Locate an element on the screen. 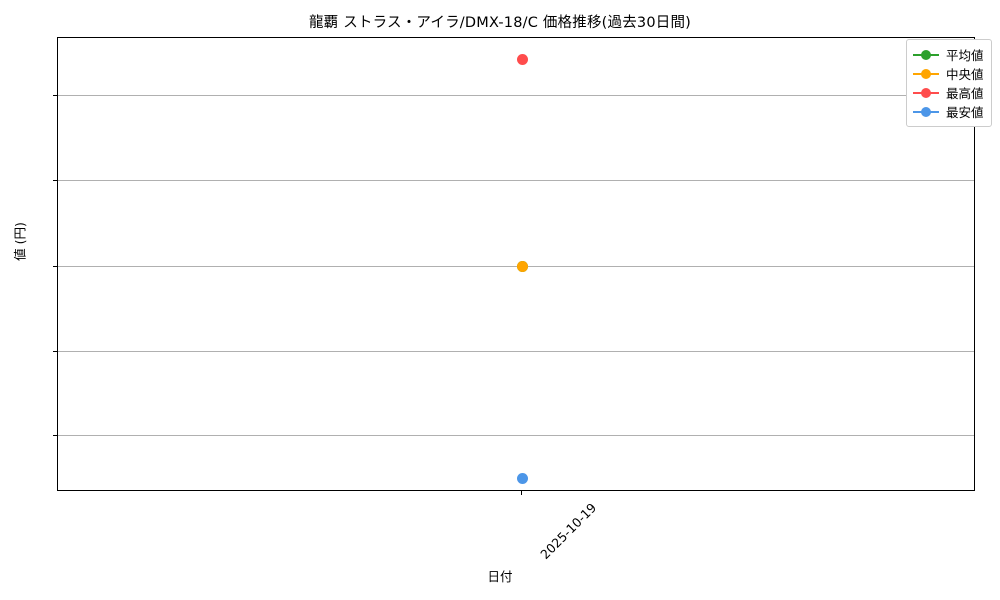 The width and height of the screenshot is (1000, 600). legend-label: 最安値 is located at coordinates (965, 112).